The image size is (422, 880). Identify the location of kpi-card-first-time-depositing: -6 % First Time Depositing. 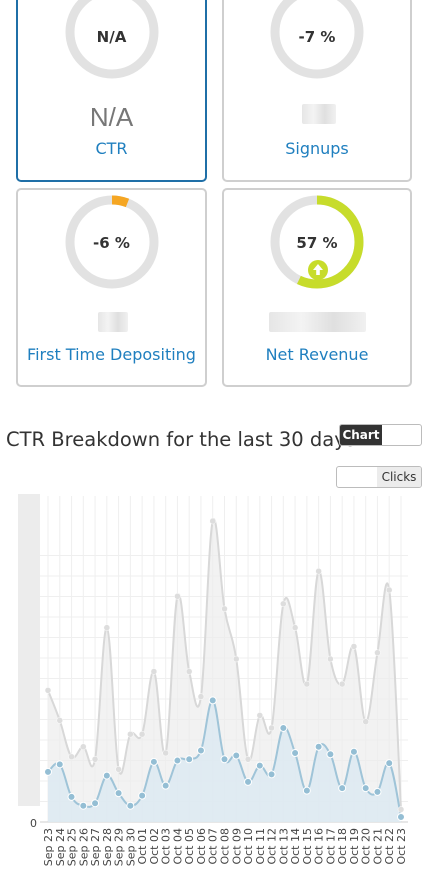
(111, 287).